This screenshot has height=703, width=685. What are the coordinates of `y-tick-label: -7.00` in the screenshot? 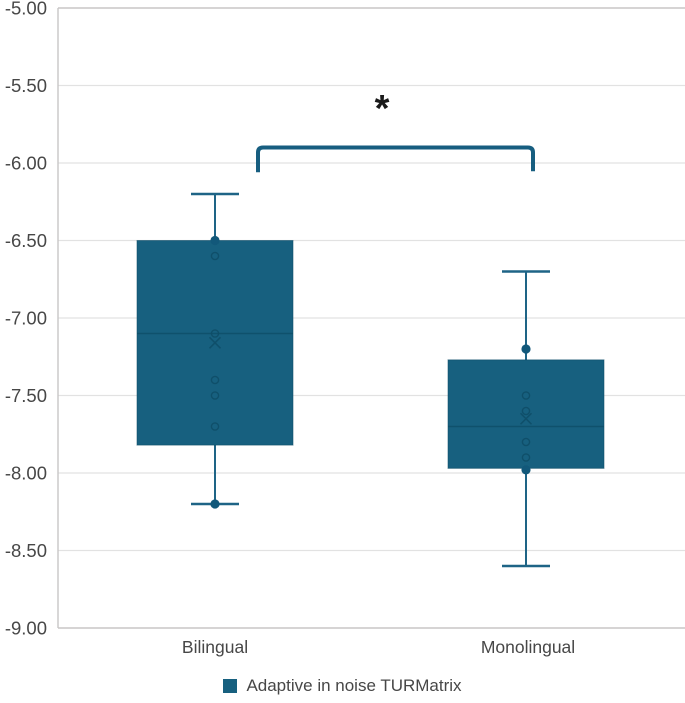 It's located at (26, 318).